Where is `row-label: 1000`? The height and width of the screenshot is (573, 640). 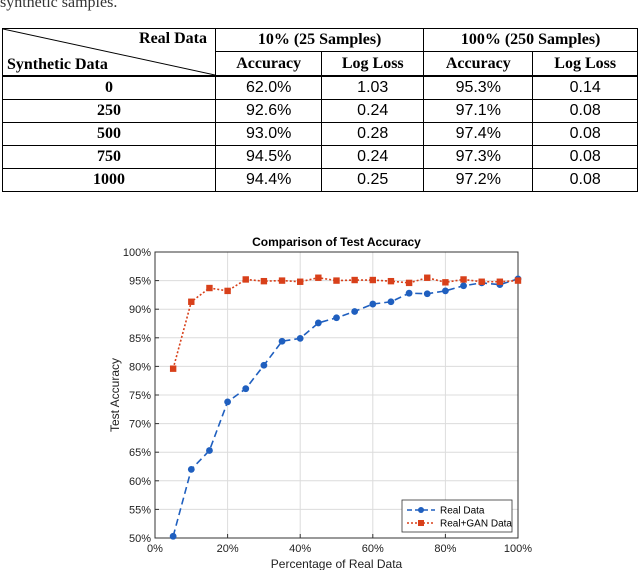
row-label: 1000 is located at coordinates (109, 180).